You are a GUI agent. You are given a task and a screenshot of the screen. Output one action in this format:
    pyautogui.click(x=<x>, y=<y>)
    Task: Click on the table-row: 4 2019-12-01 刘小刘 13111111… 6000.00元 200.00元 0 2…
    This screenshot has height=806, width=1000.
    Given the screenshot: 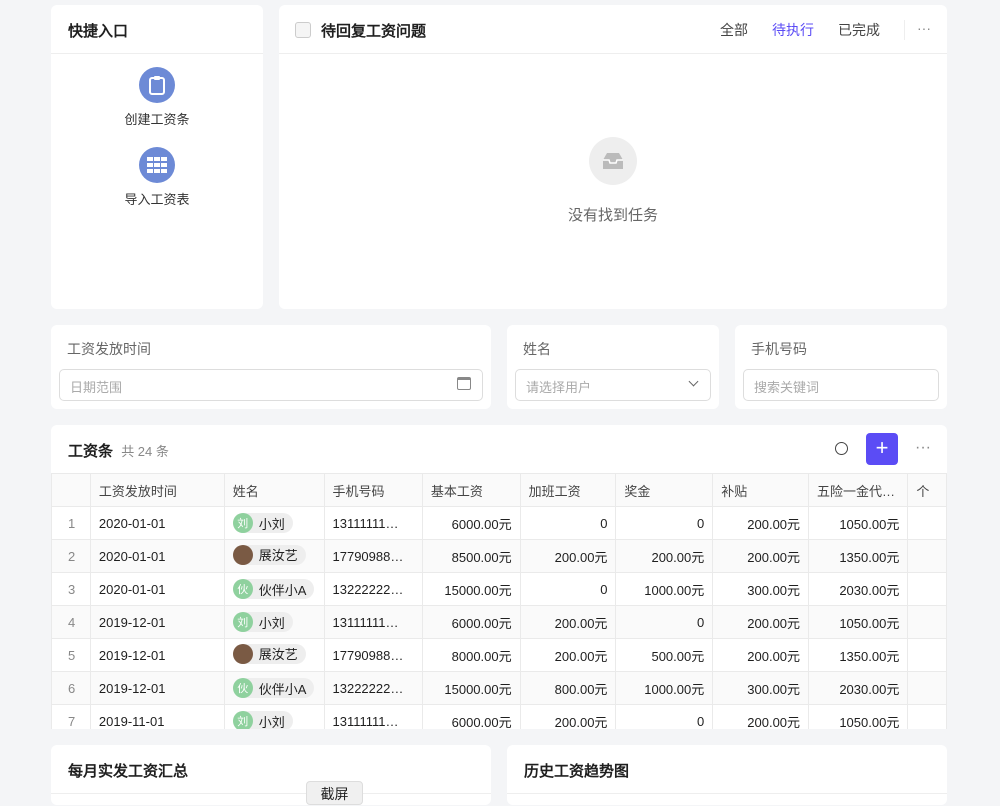 What is the action you would take?
    pyautogui.click(x=499, y=622)
    